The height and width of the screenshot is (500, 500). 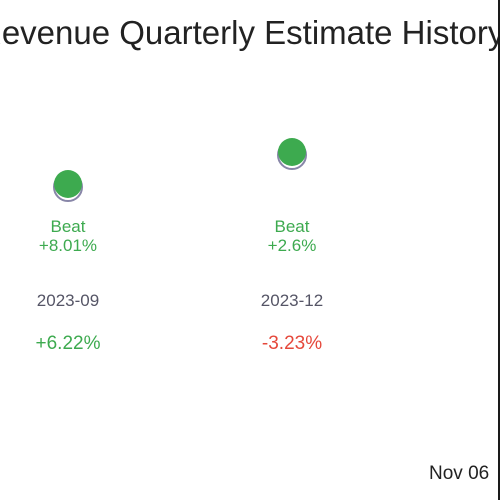 I want to click on period-label: 2023-12, so click(x=292, y=300).